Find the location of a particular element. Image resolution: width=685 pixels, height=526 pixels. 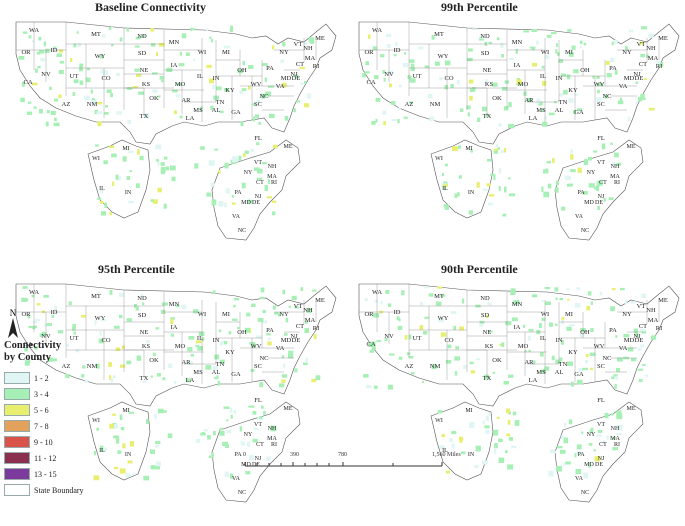

inset-label-ny: NY is located at coordinates (591, 173).